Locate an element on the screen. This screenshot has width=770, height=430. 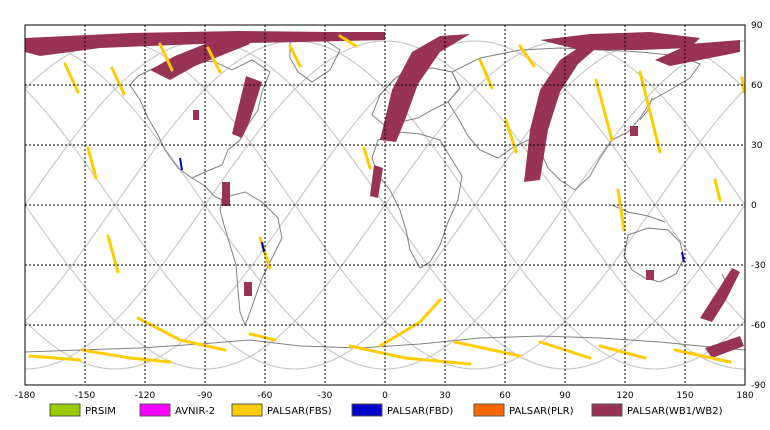
x-tick-label: 90 is located at coordinates (565, 396).